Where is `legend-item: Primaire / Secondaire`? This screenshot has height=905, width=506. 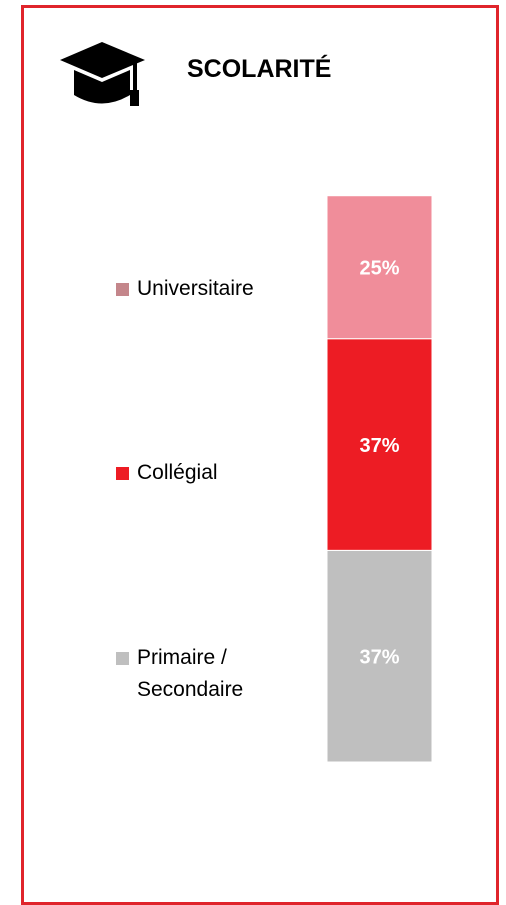
legend-item: Primaire / Secondaire is located at coordinates (196, 674).